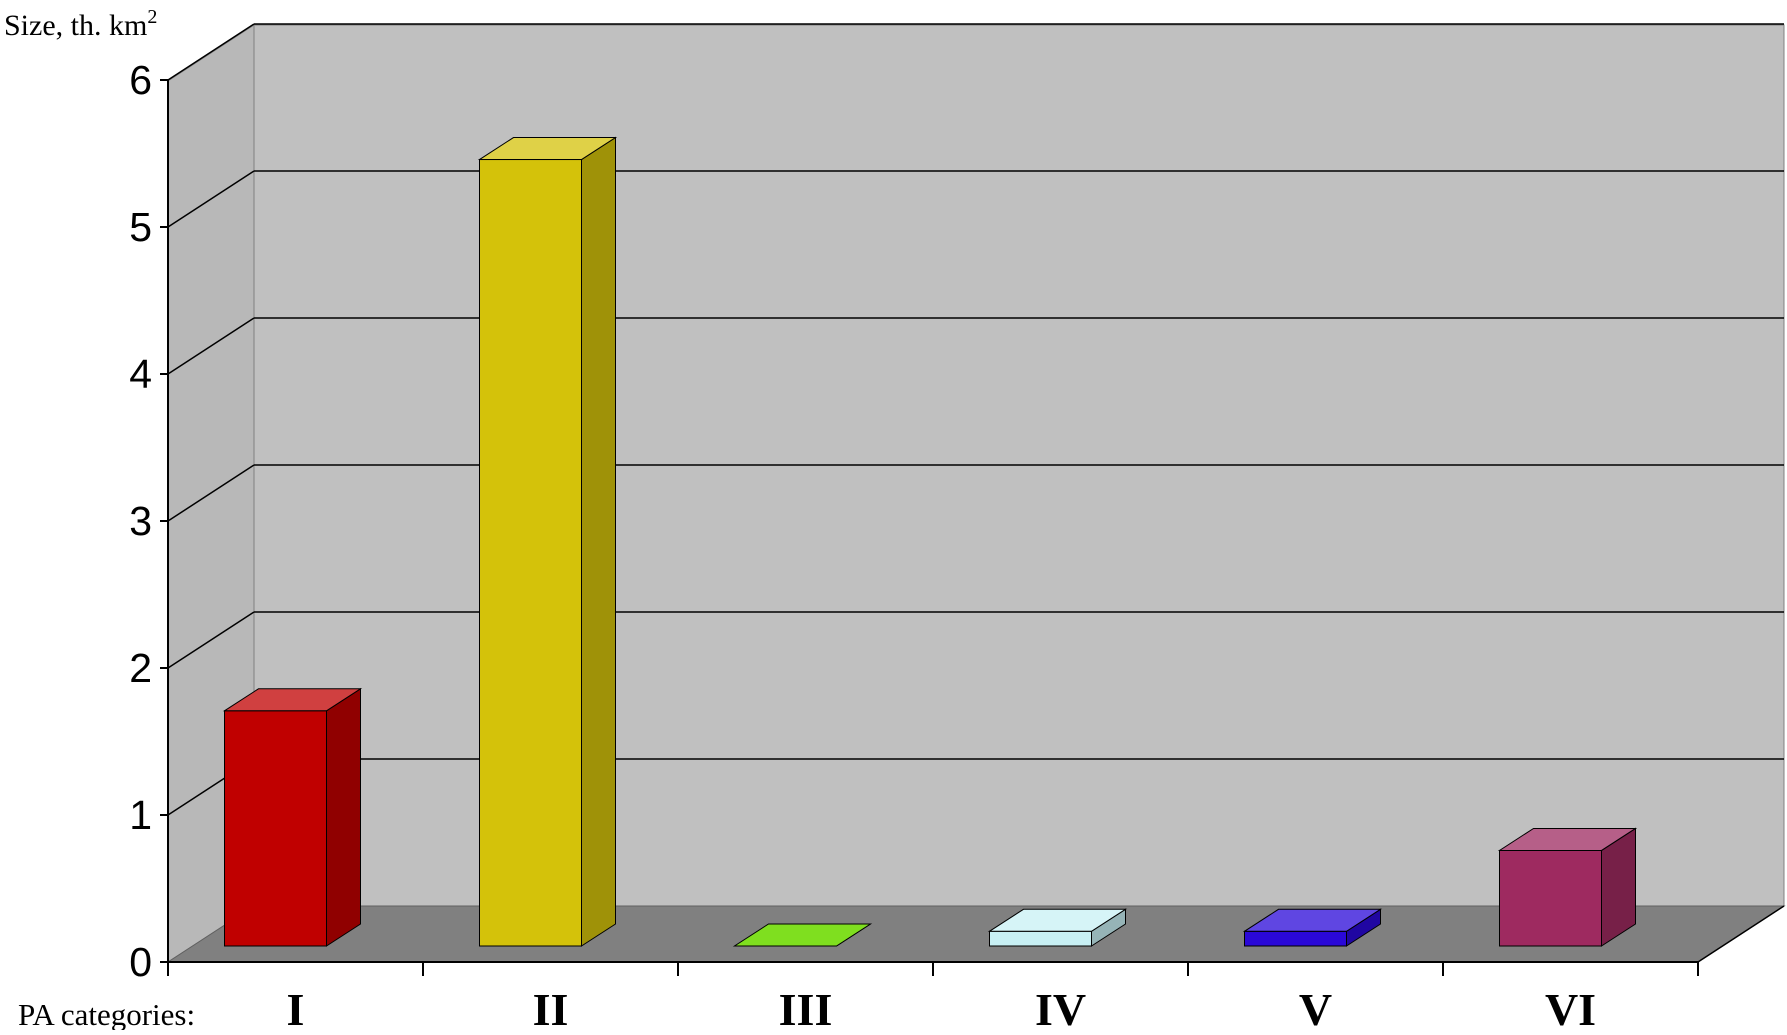 Image resolution: width=1787 pixels, height=1035 pixels. Describe the element at coordinates (551, 1007) in the screenshot. I see `x-category-label: II` at that location.